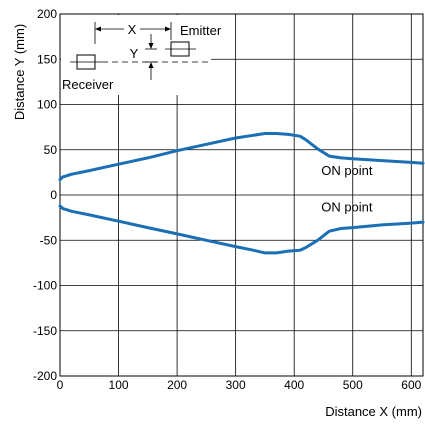 This screenshot has width=425, height=424. What do you see at coordinates (411, 385) in the screenshot?
I see `x-tick-label: 600` at bounding box center [411, 385].